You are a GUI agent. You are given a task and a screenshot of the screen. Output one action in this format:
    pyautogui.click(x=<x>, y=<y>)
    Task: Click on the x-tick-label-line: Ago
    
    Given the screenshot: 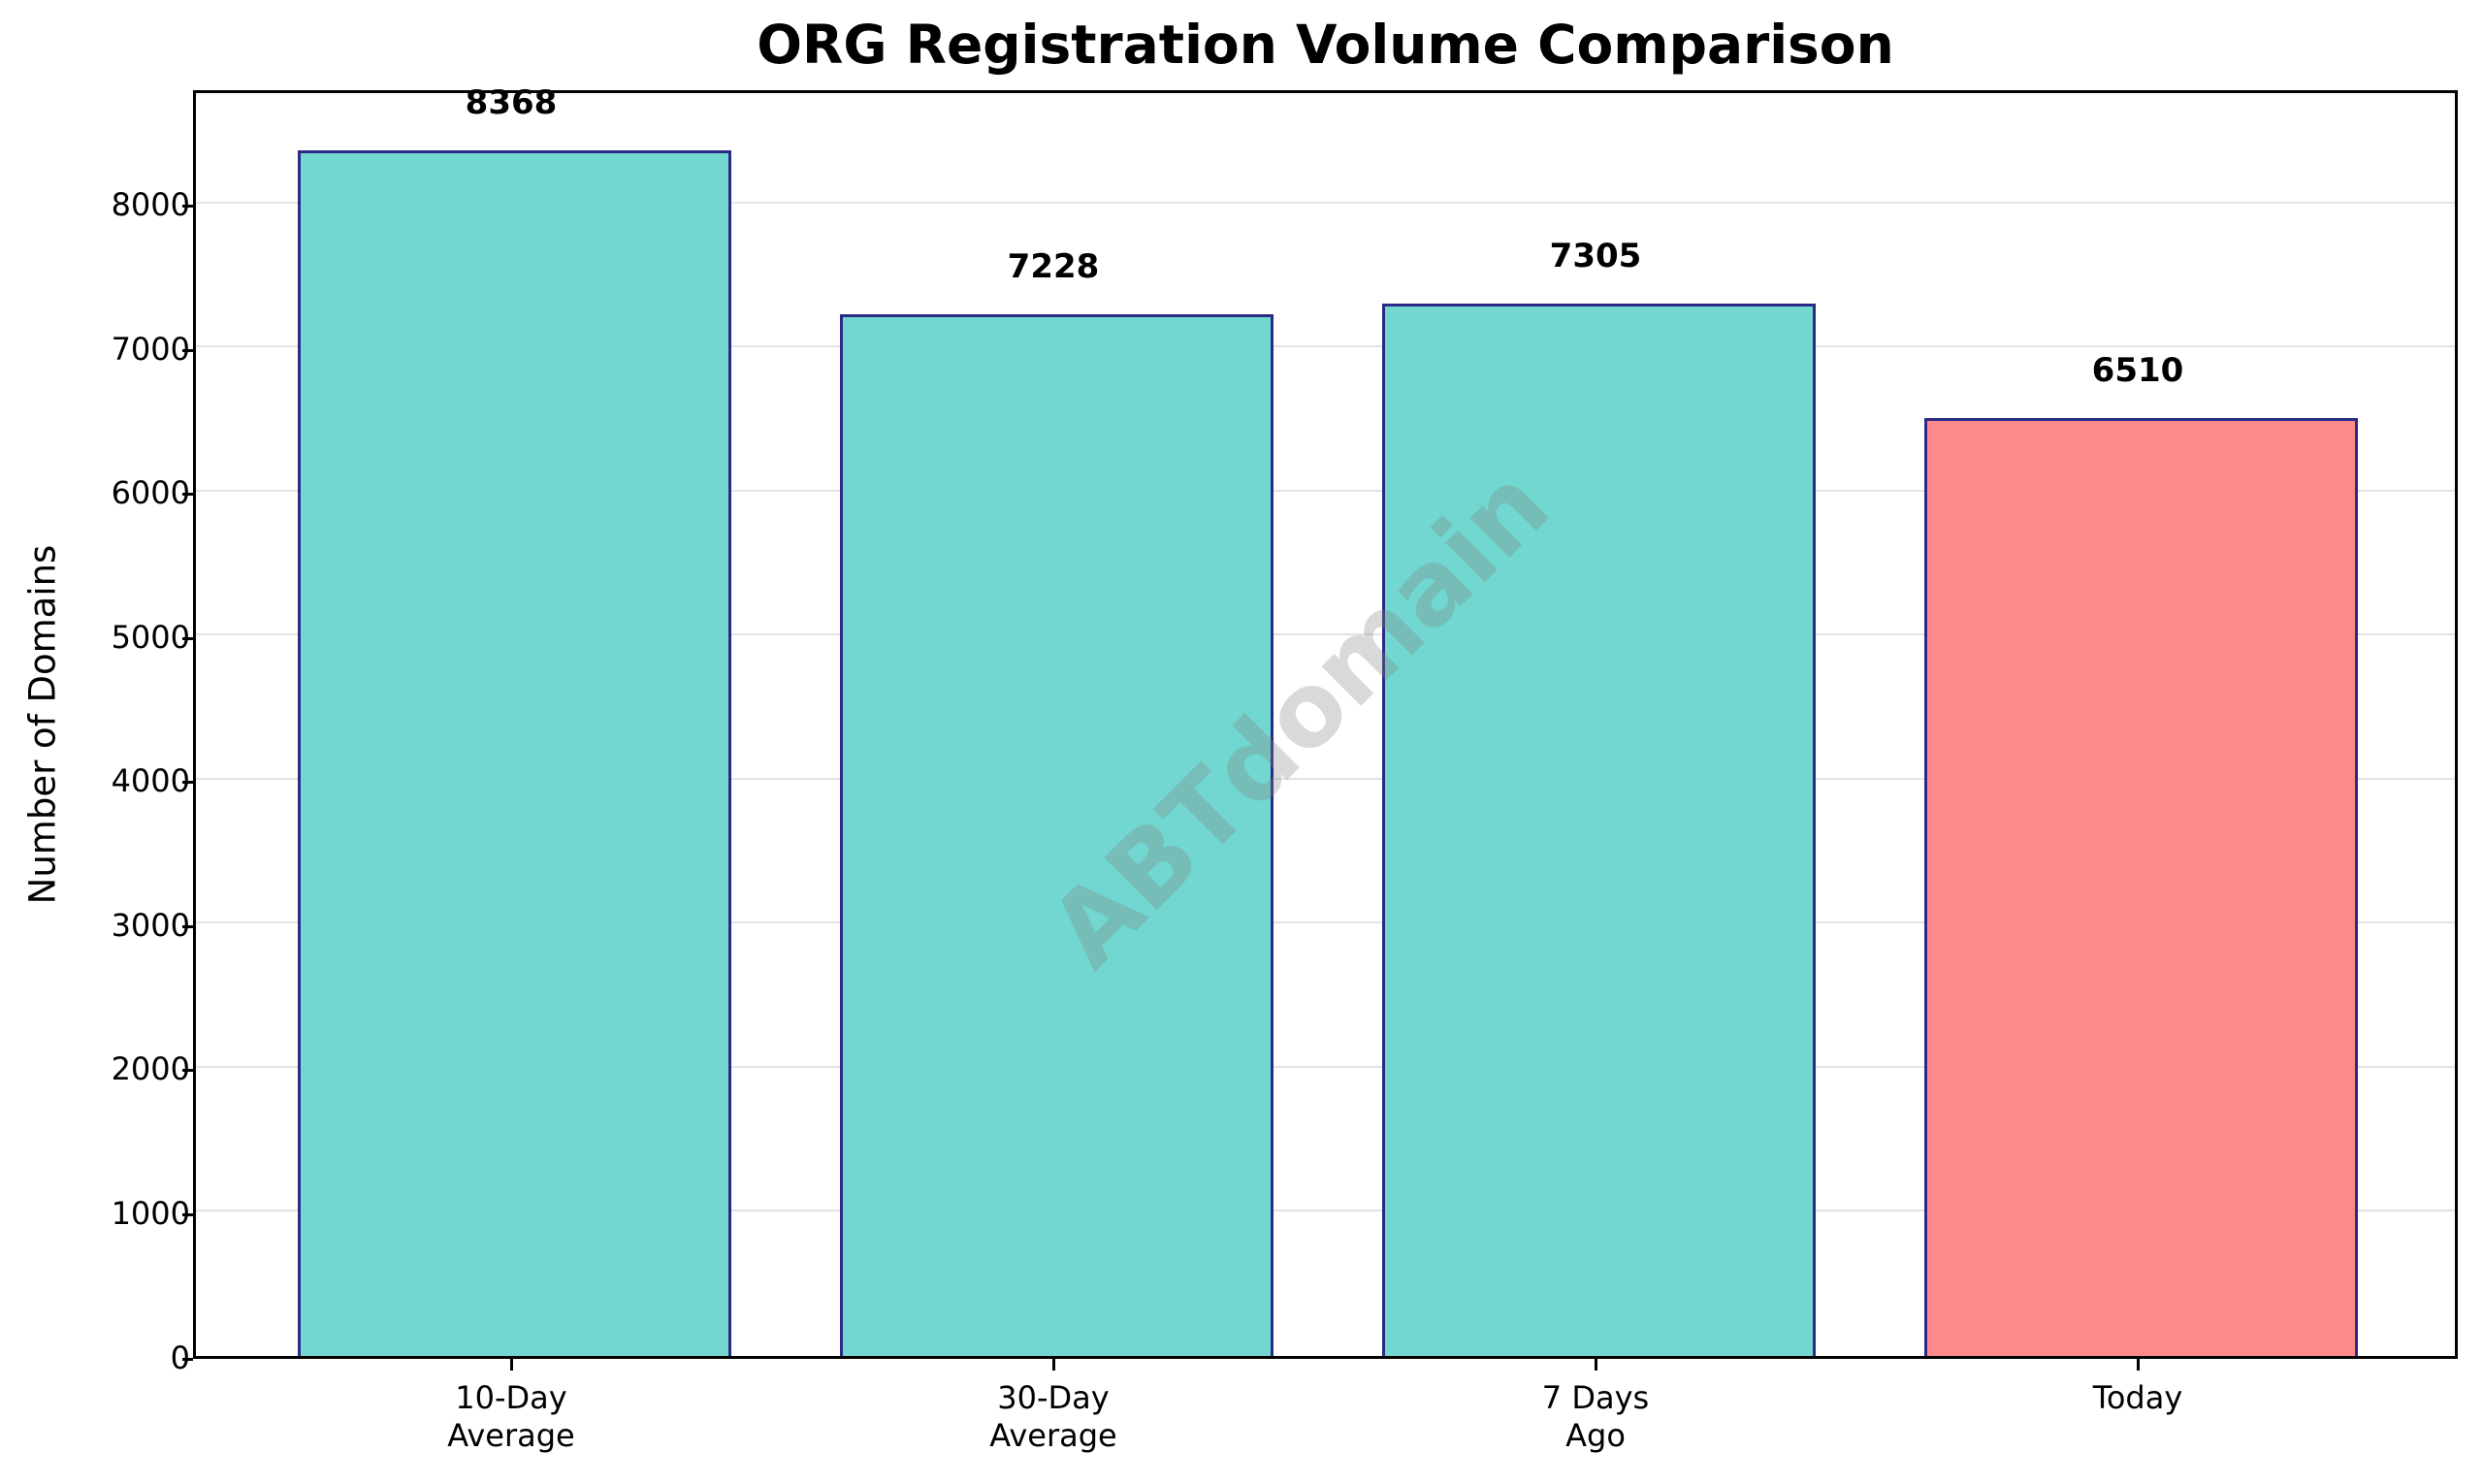 What is the action you would take?
    pyautogui.click(x=1596, y=1435)
    